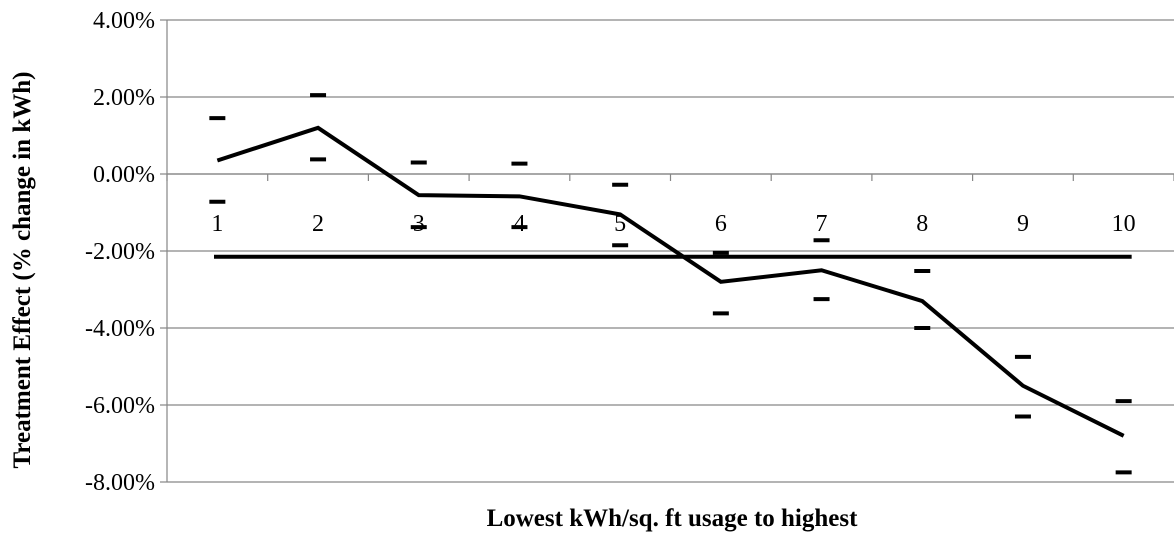  I want to click on x-tick-label: 6, so click(721, 224).